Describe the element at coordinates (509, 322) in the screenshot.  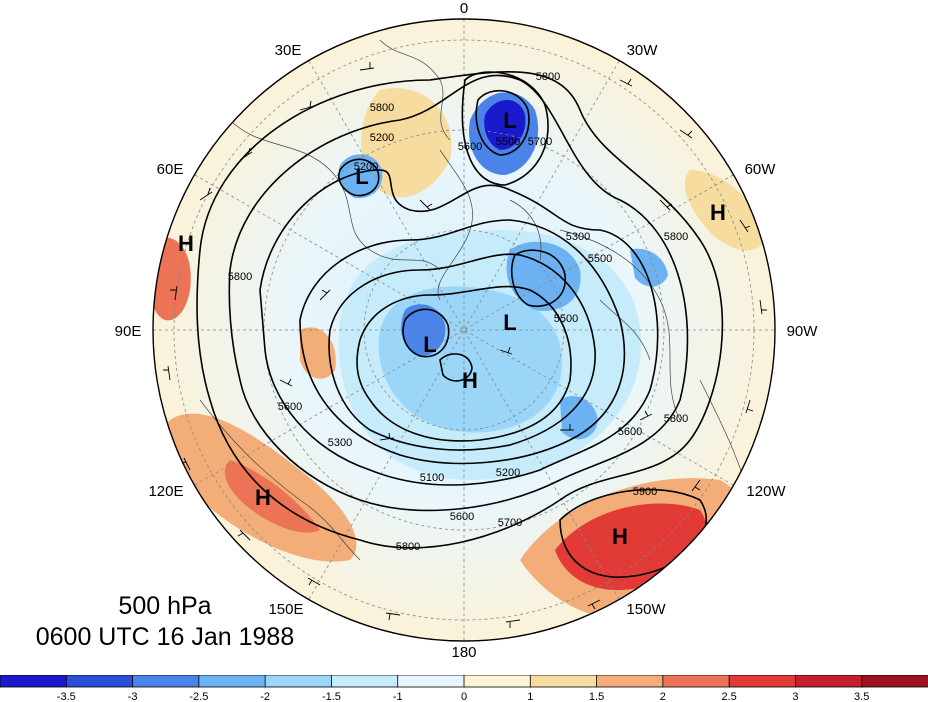
I see `low-center-baffin: L` at that location.